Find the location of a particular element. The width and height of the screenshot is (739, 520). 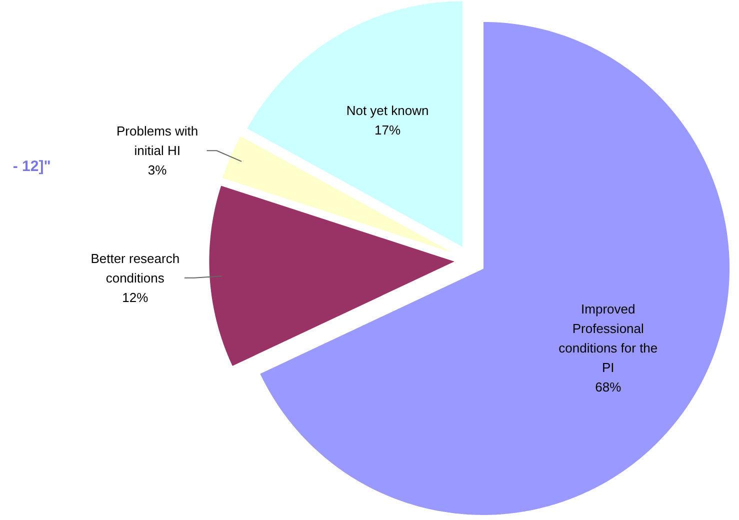

slice-label: Not yet known is located at coordinates (387, 110).